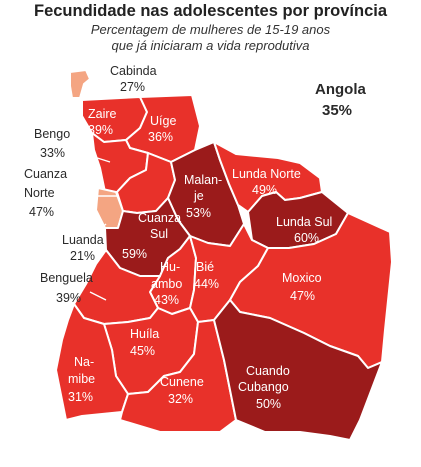  Describe the element at coordinates (166, 284) in the screenshot. I see `label-huambo-name-line2: ambo` at that location.